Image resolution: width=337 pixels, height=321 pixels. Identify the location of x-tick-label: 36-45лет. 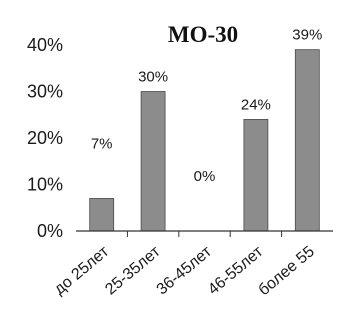
(185, 271).